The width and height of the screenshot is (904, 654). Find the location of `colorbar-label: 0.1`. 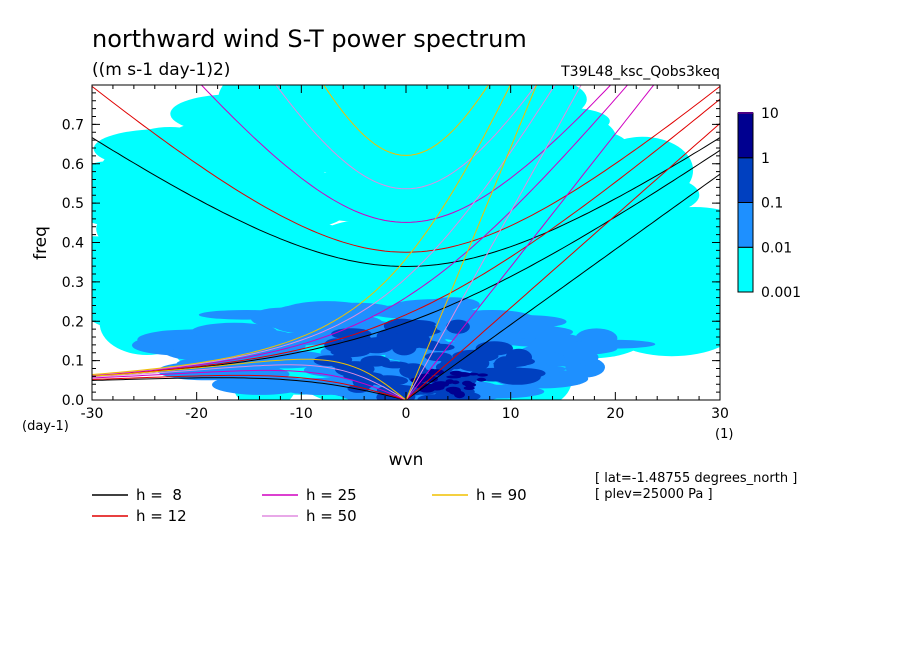

colorbar-label: 0.1 is located at coordinates (772, 204).